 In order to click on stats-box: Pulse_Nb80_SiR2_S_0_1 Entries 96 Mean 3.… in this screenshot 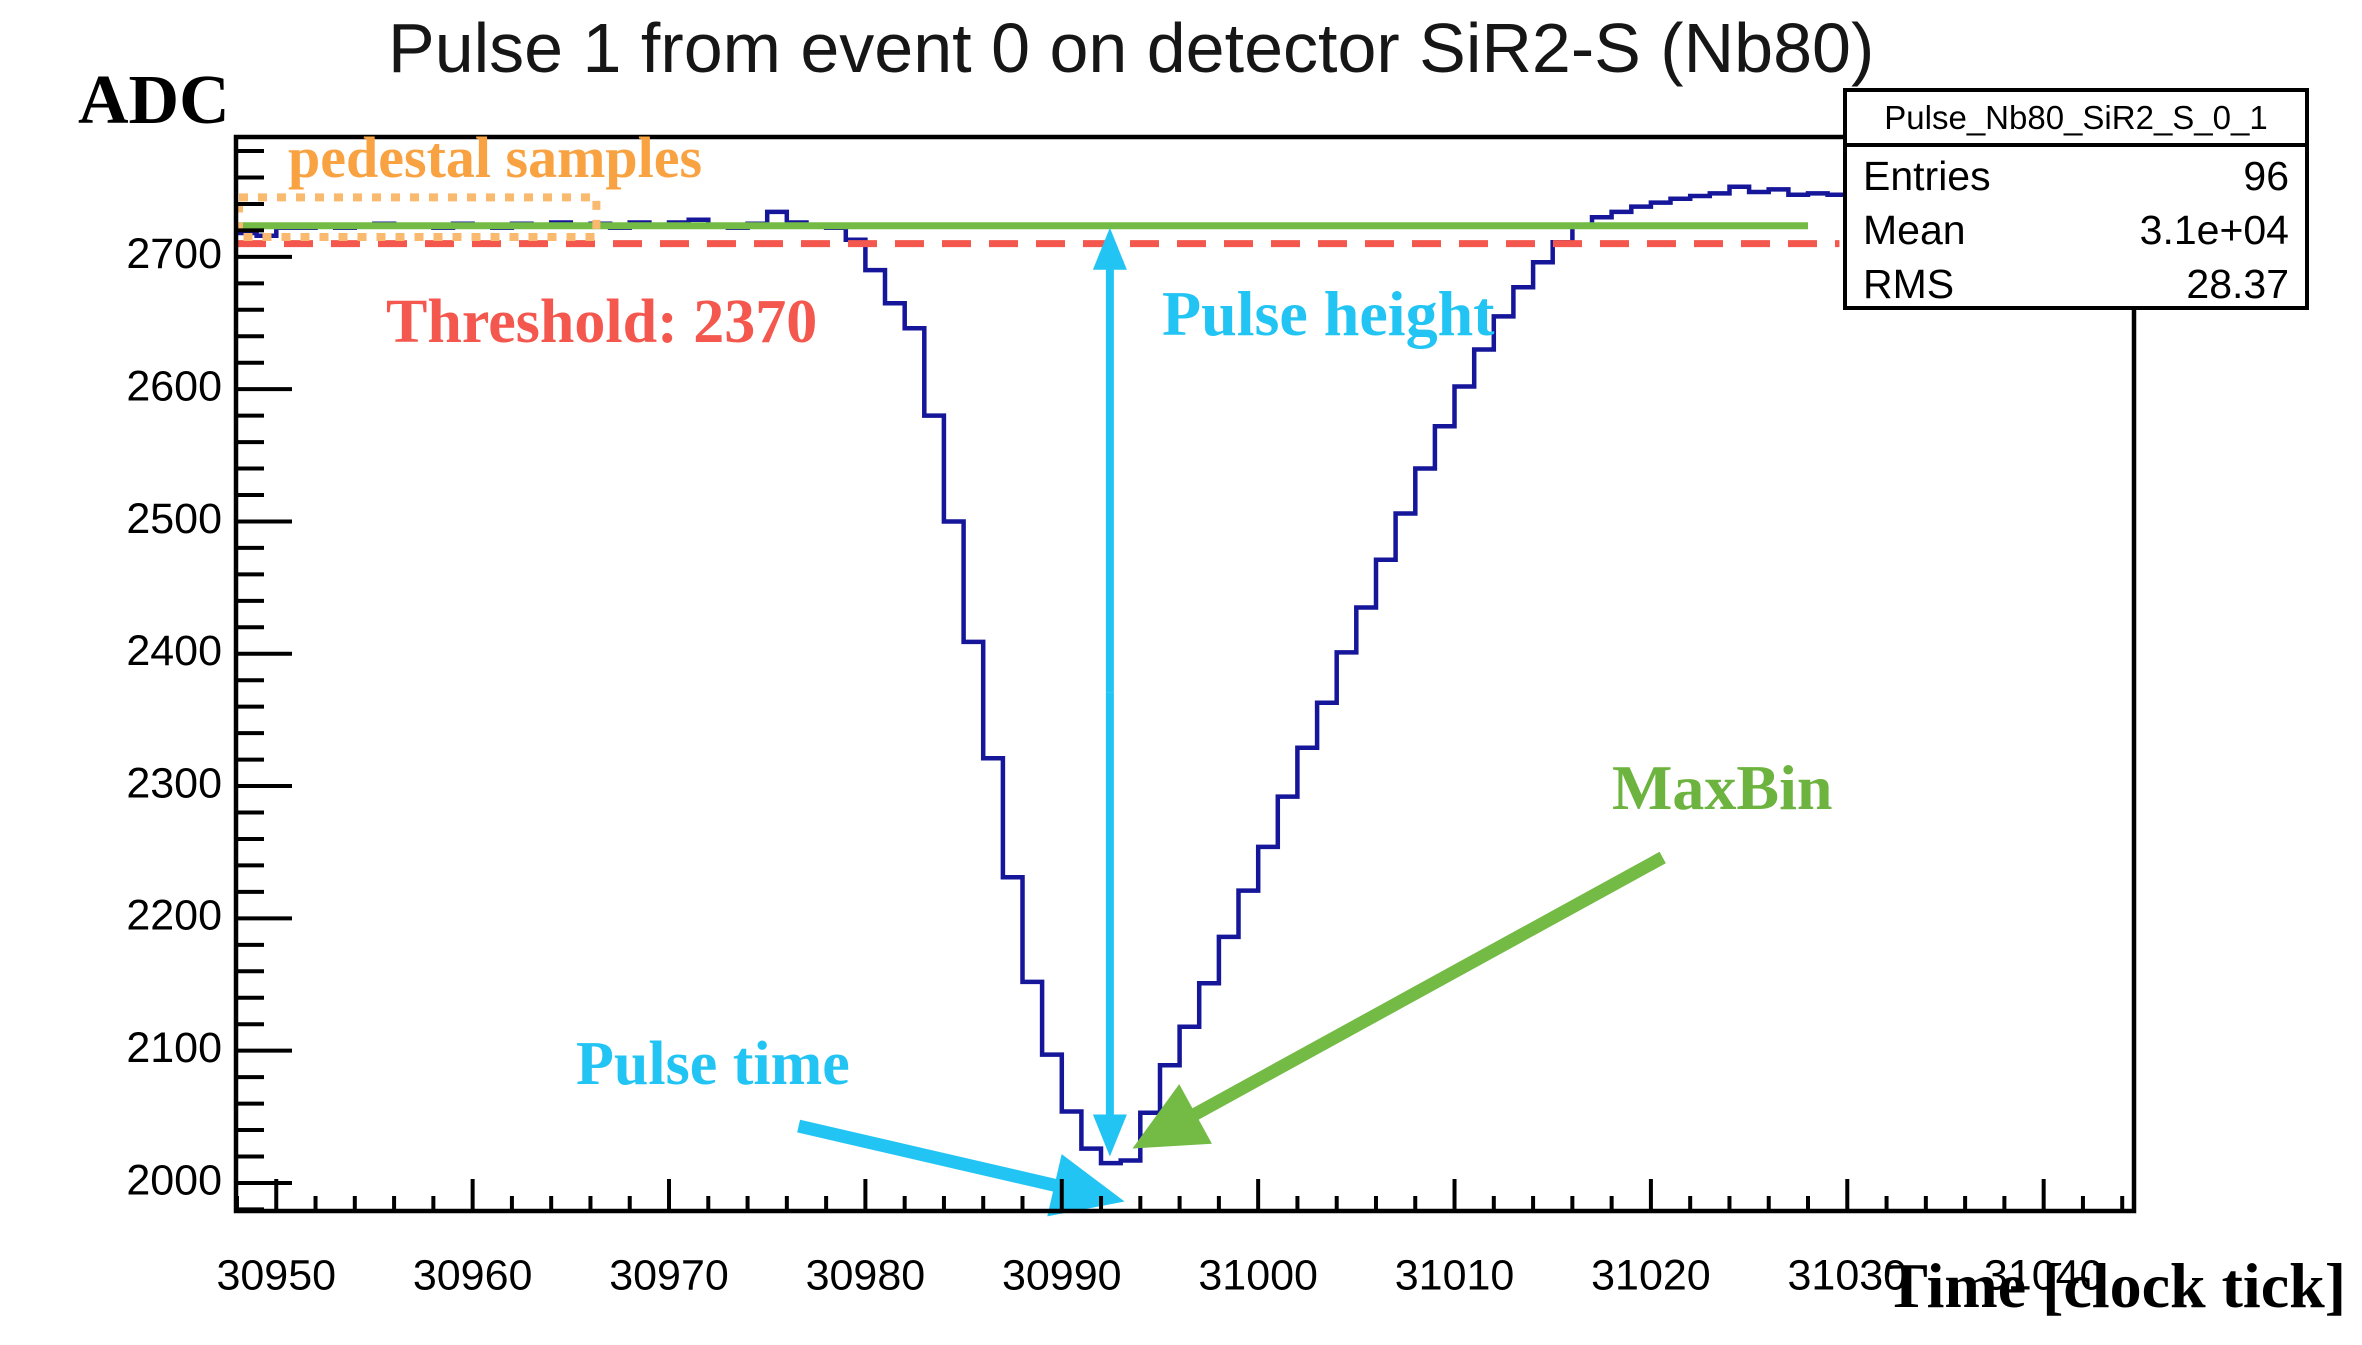, I will do `click(2076, 199)`.